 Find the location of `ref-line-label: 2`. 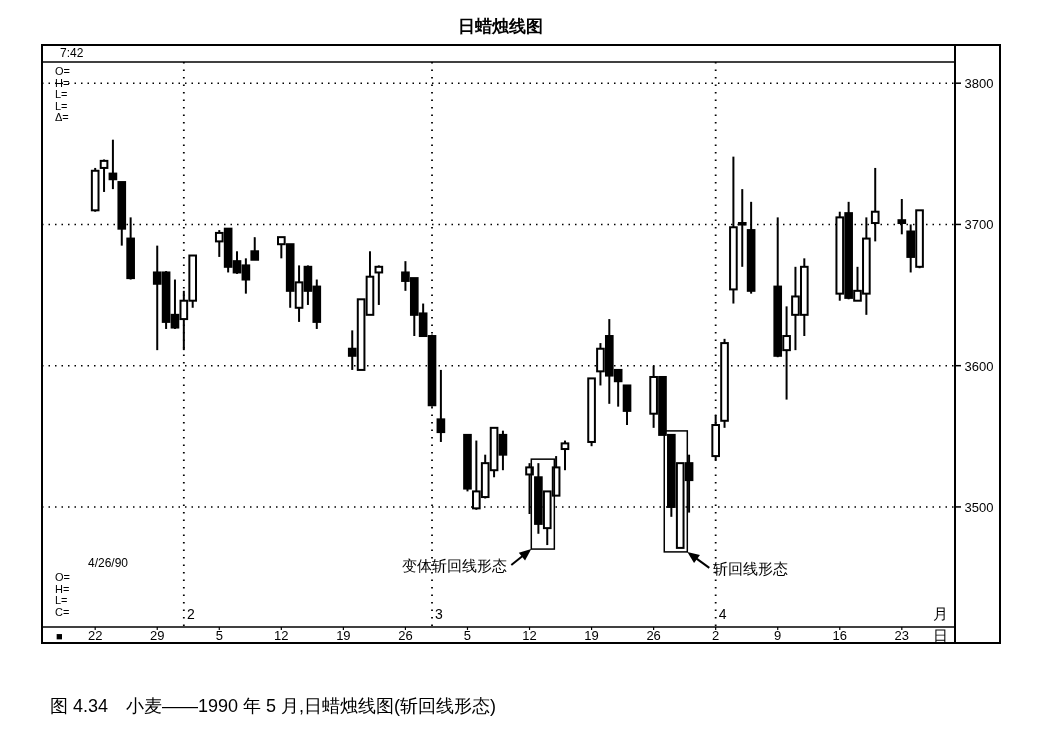

ref-line-label: 2 is located at coordinates (190, 614).